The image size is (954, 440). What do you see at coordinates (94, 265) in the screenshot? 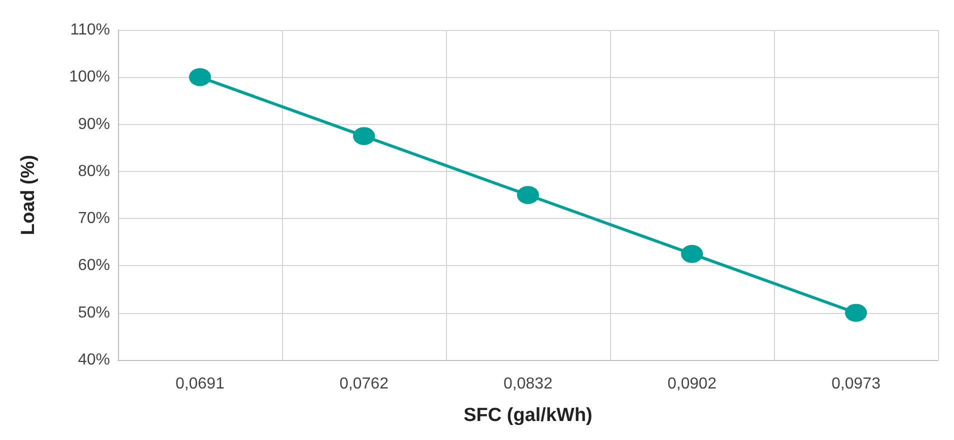
I see `y-tick-label: 60%` at bounding box center [94, 265].